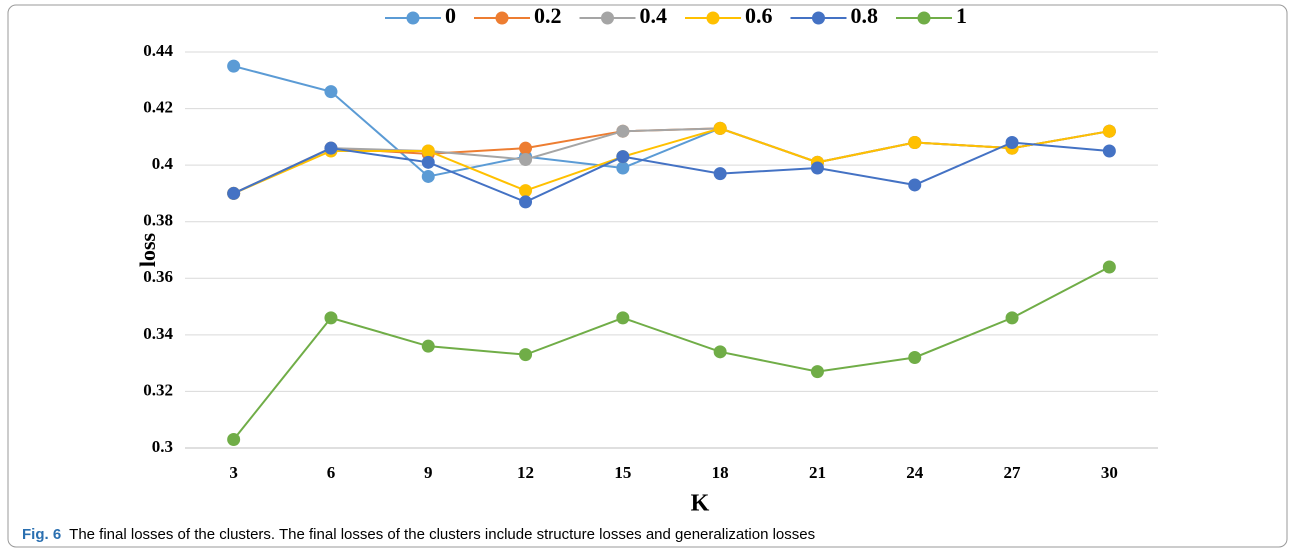  I want to click on x-axis-label: K, so click(700, 504).